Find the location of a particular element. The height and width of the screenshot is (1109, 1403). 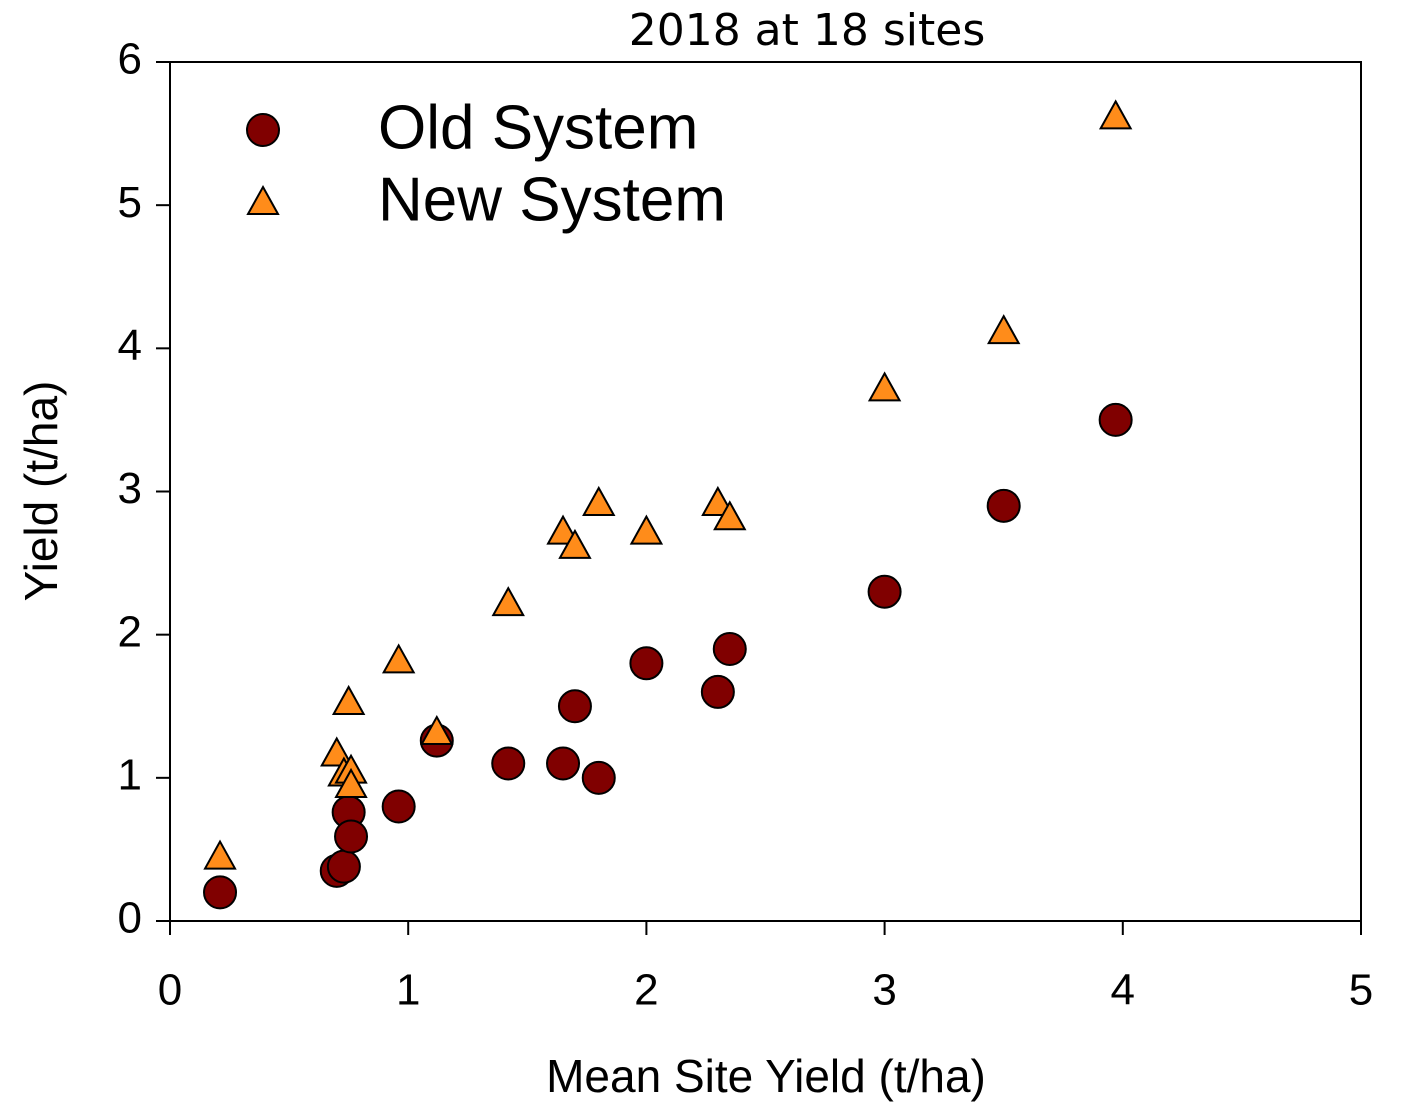

y-tick-label: 4 is located at coordinates (130, 345).